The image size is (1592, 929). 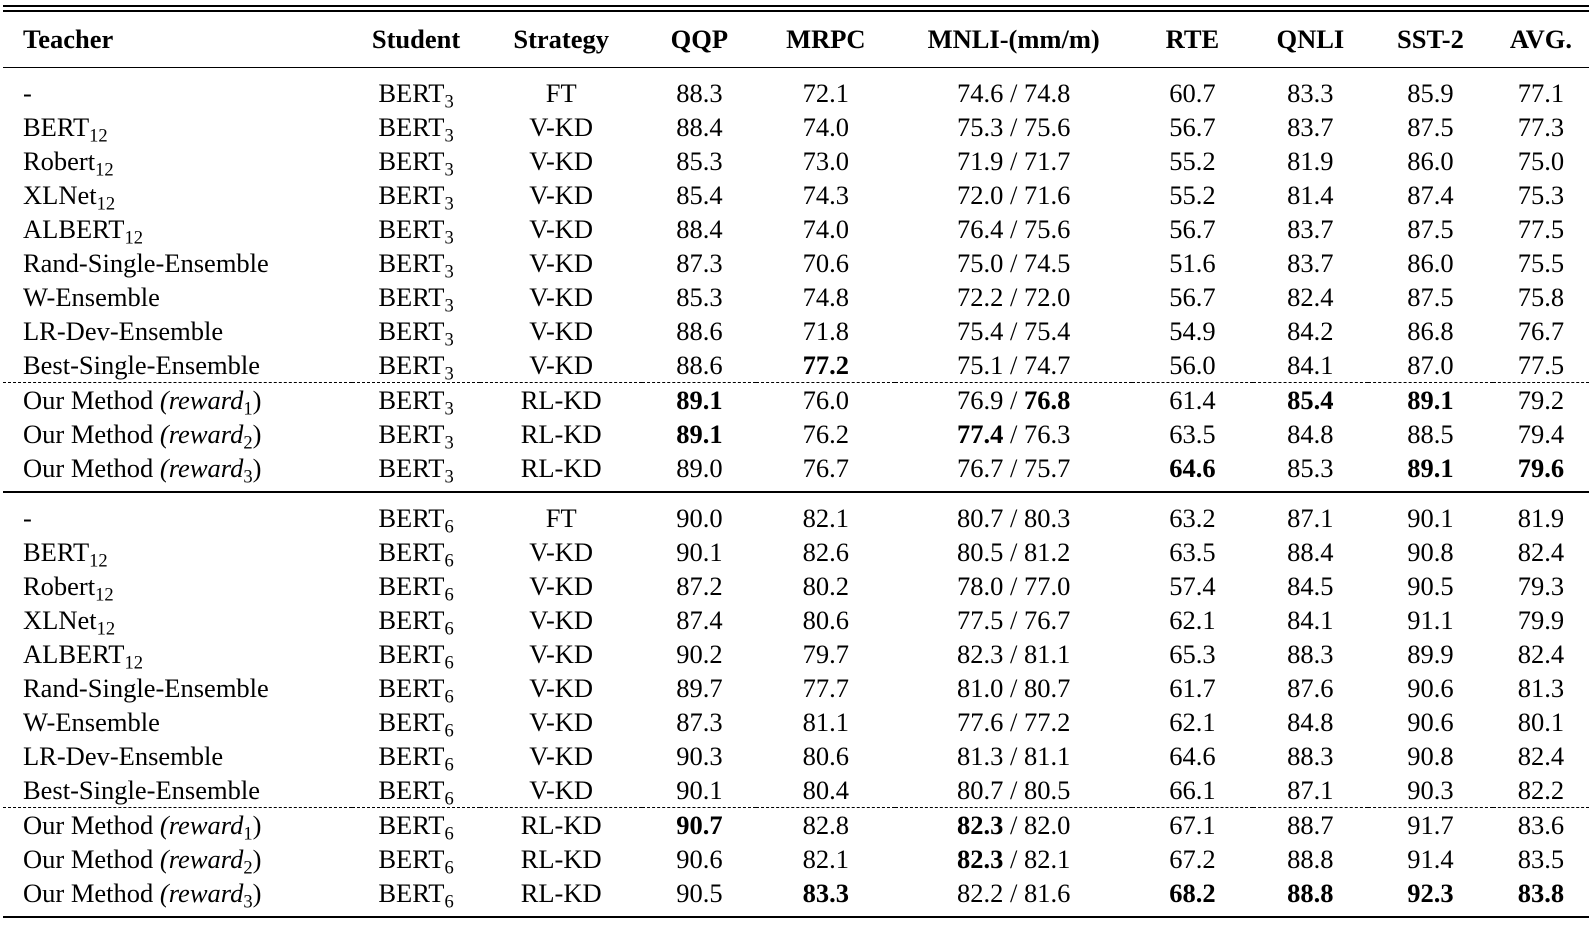 What do you see at coordinates (1310, 722) in the screenshot?
I see `cell-qnli: 84.8` at bounding box center [1310, 722].